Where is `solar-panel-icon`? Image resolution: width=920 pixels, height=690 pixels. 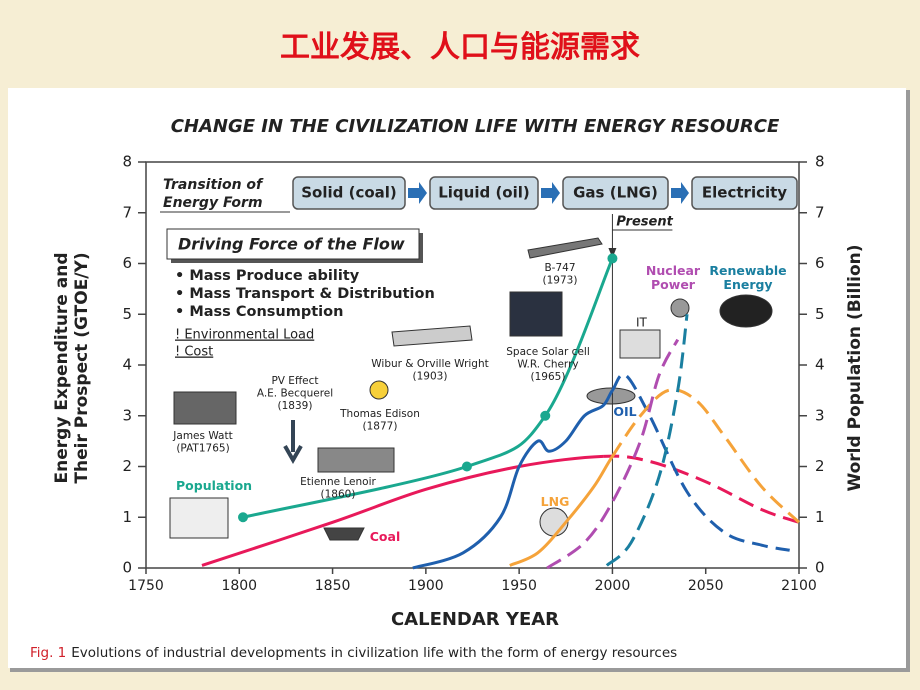
solar-panel-icon is located at coordinates (746, 311).